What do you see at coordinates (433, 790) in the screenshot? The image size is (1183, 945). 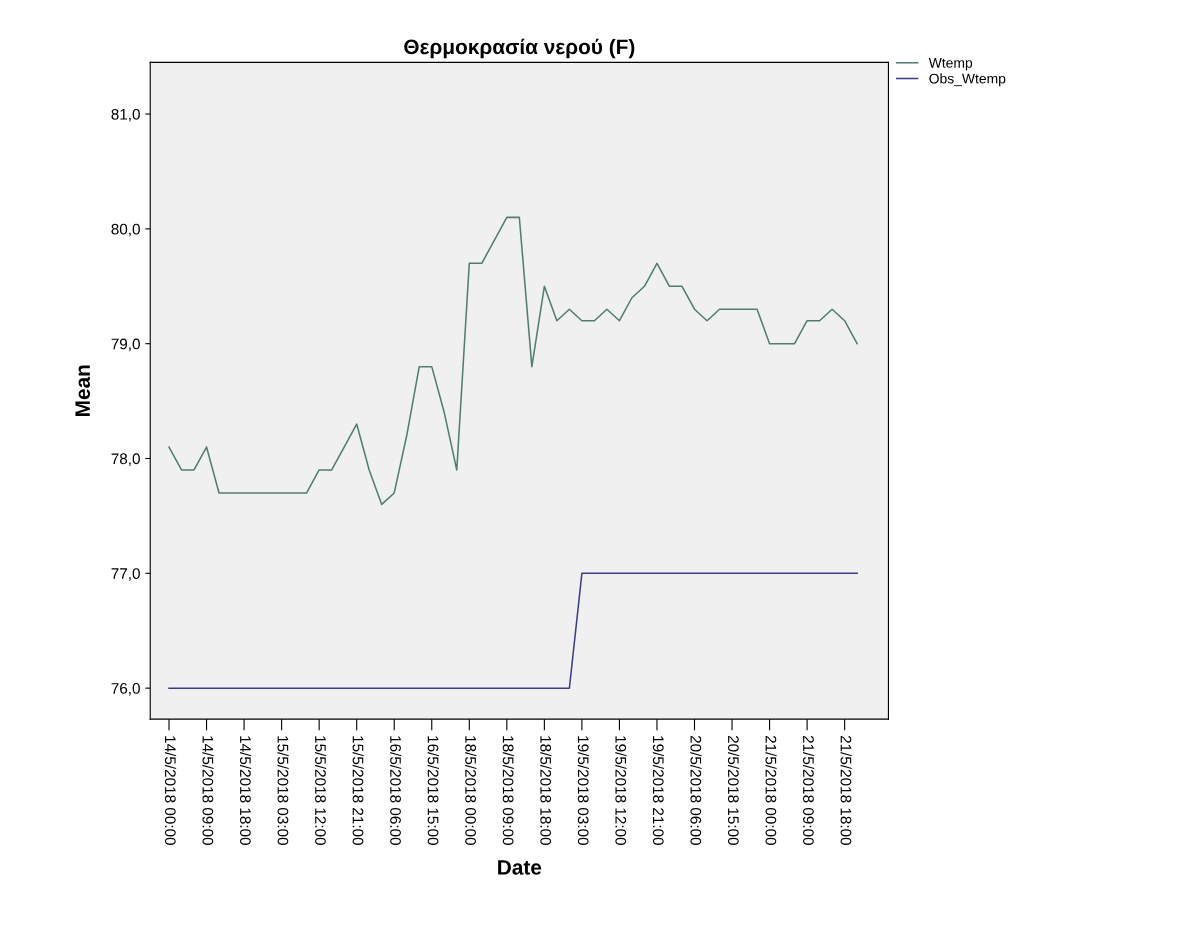 I see `x-tick-label: 16/5/2018 15:00` at bounding box center [433, 790].